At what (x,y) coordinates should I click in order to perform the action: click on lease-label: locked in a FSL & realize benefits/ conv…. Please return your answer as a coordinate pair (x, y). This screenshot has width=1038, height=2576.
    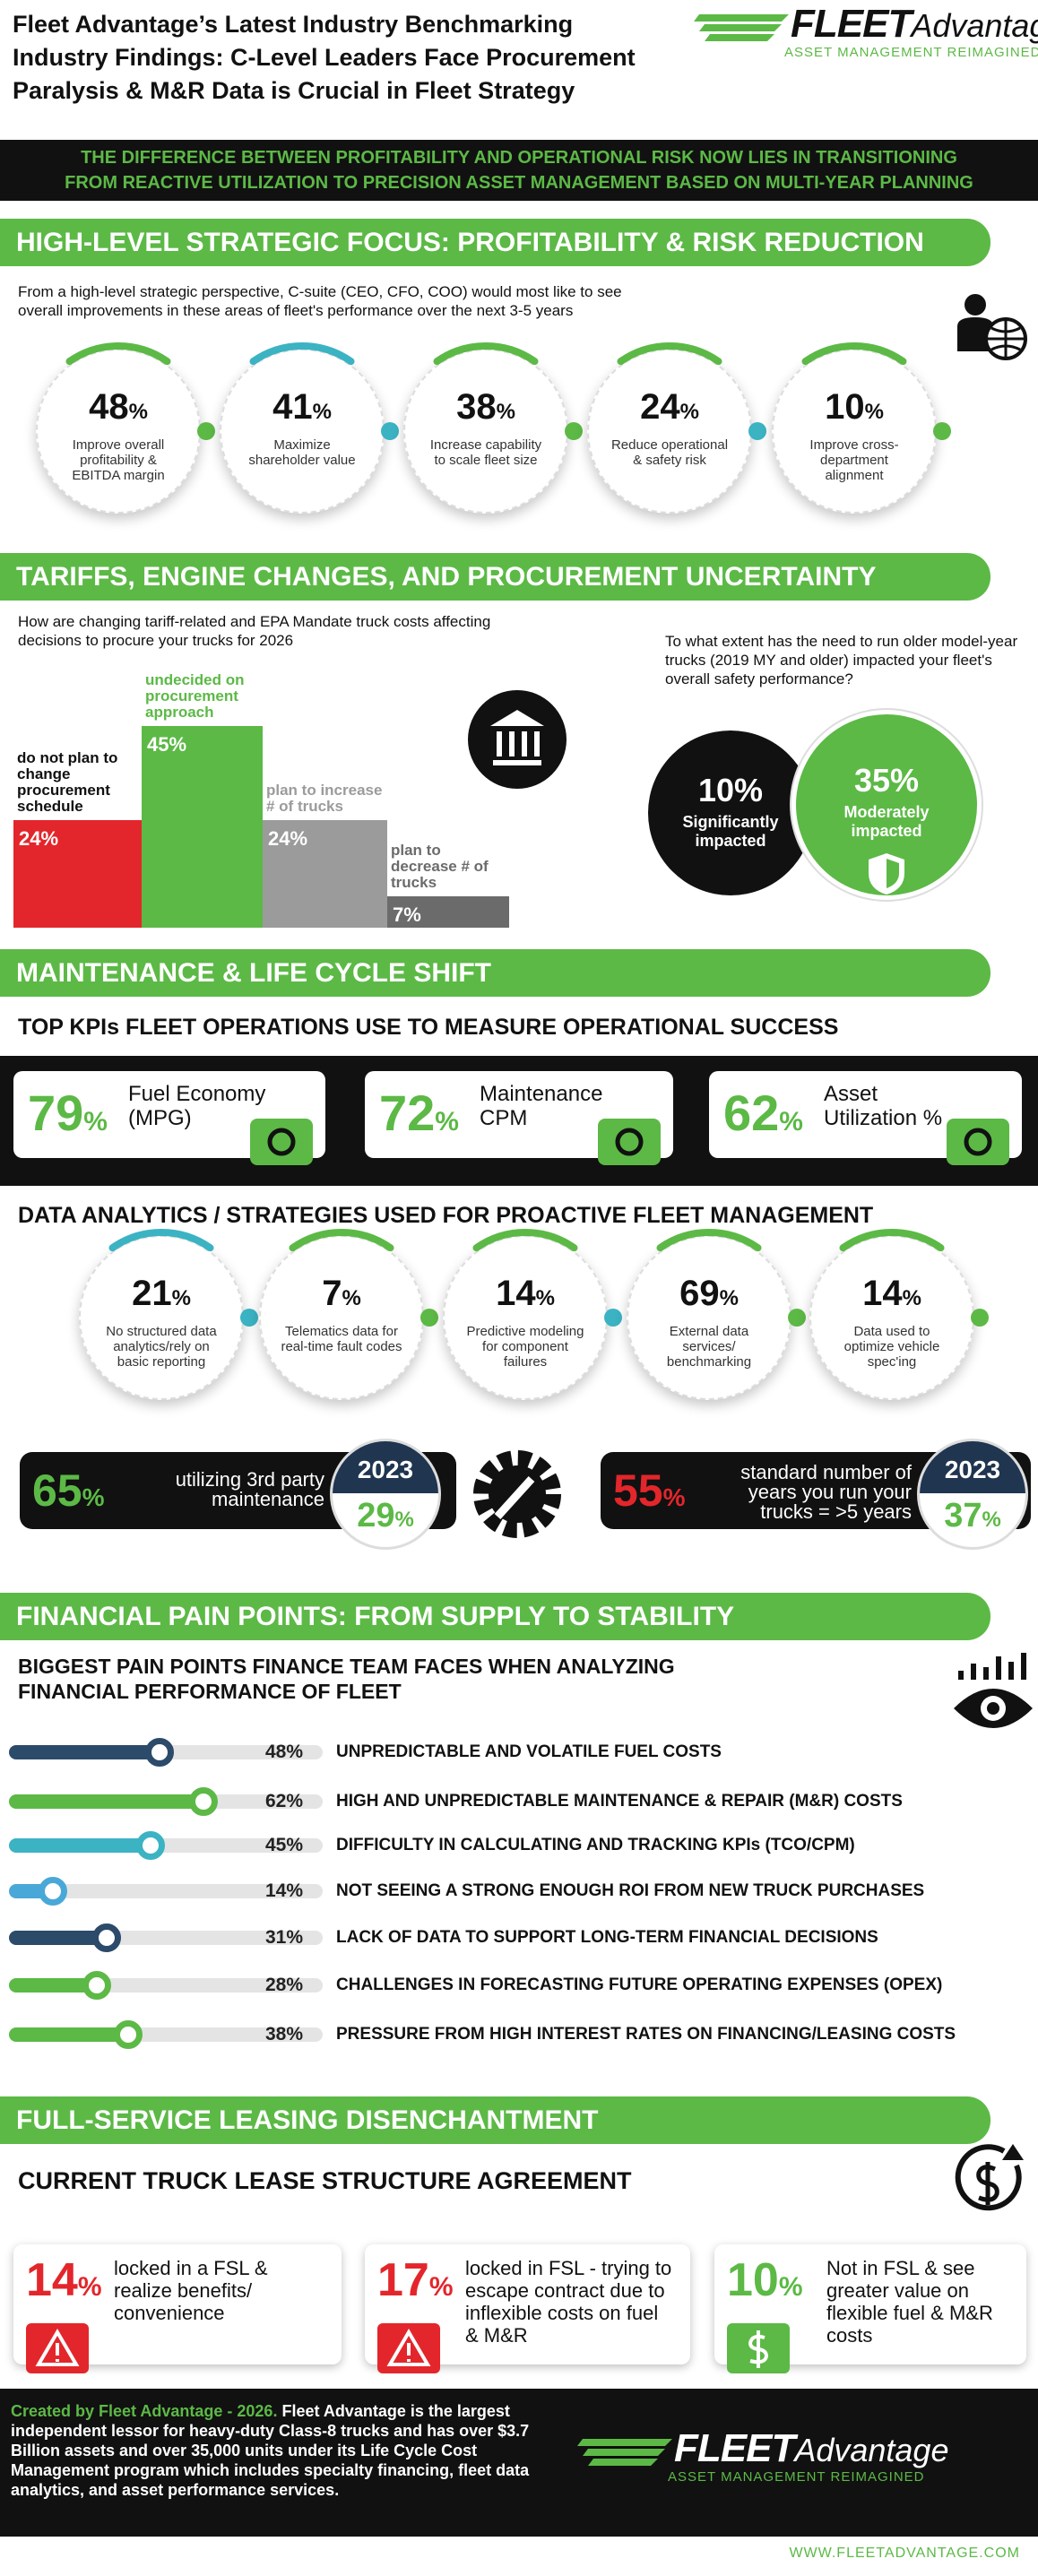
    Looking at the image, I should click on (191, 2290).